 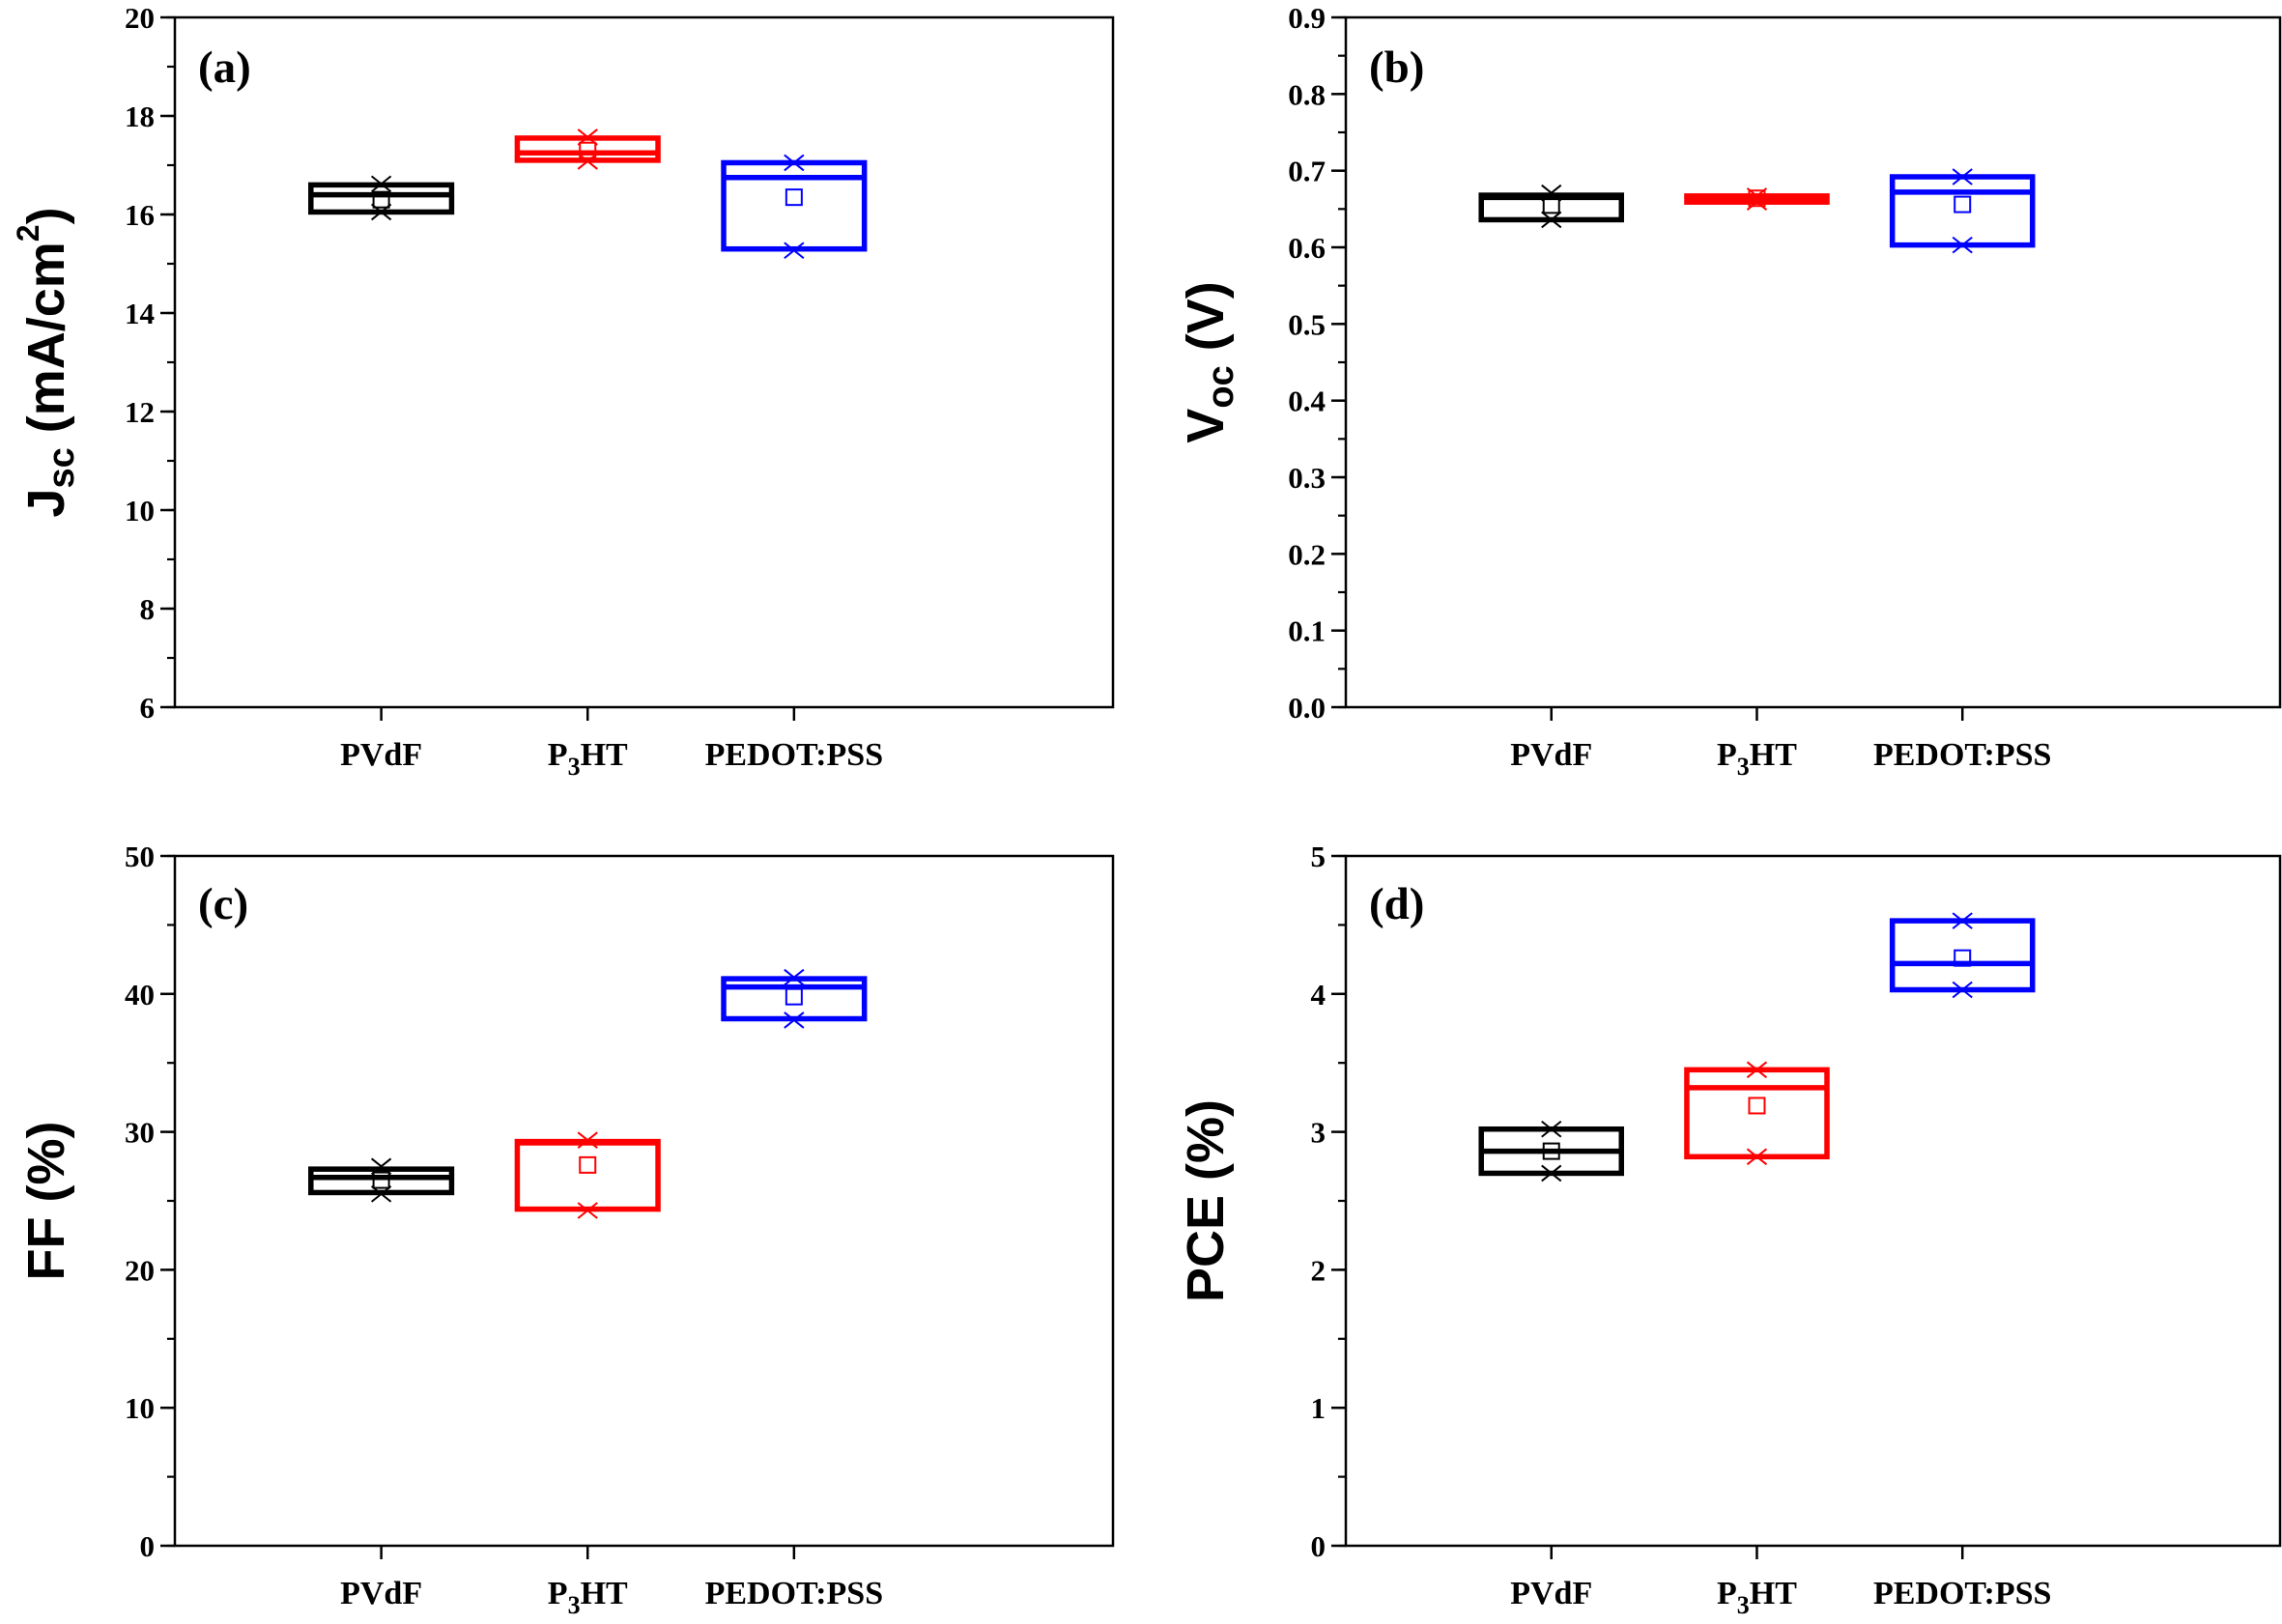 What do you see at coordinates (1318, 1133) in the screenshot?
I see `y-tick-label: 3` at bounding box center [1318, 1133].